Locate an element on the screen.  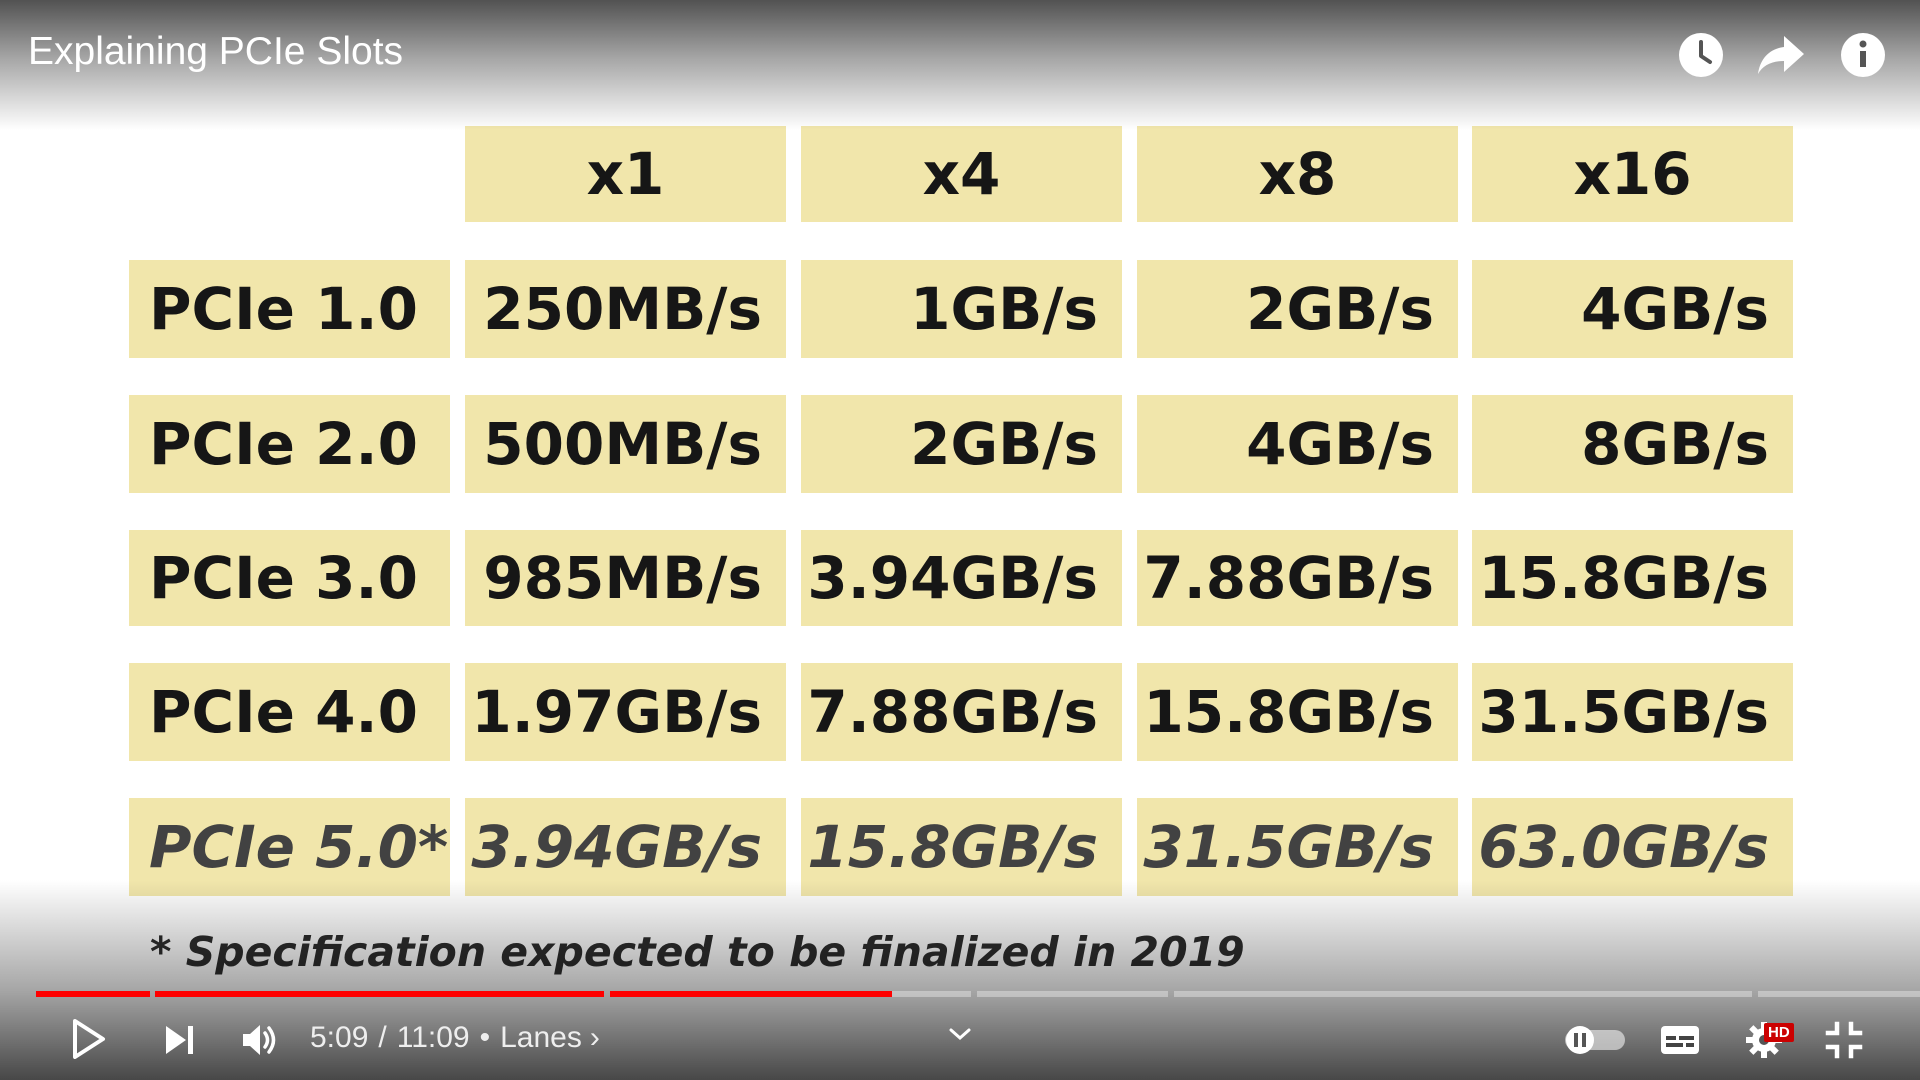
info-icon is located at coordinates (1863, 55).